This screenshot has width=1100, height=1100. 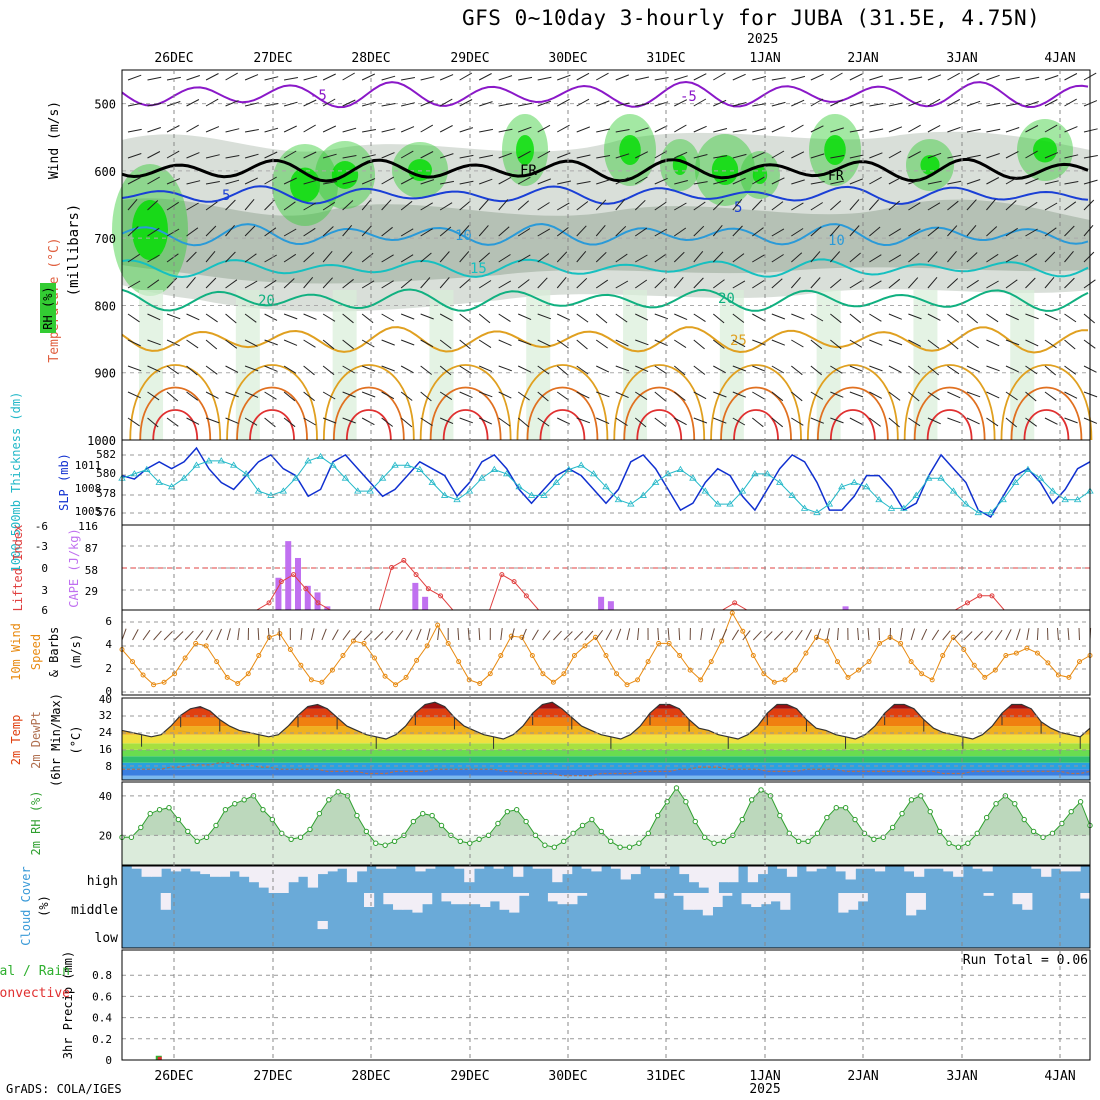 I want to click on wind-frame, so click(x=606, y=652).